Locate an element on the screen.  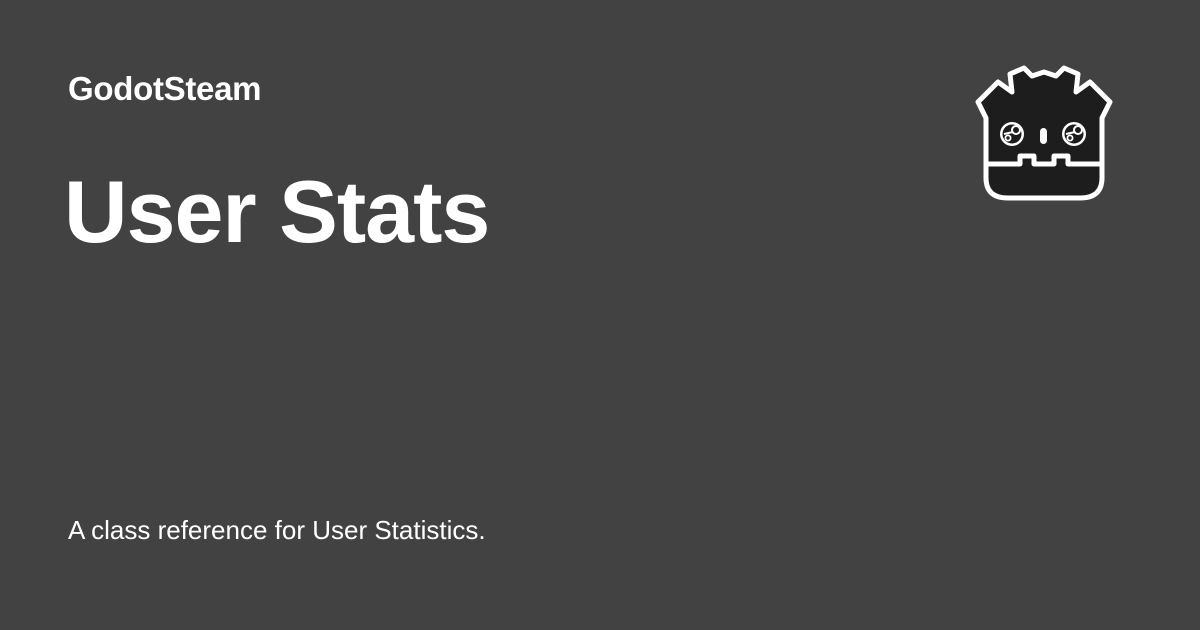
right-eye-icon is located at coordinates (1074, 134).